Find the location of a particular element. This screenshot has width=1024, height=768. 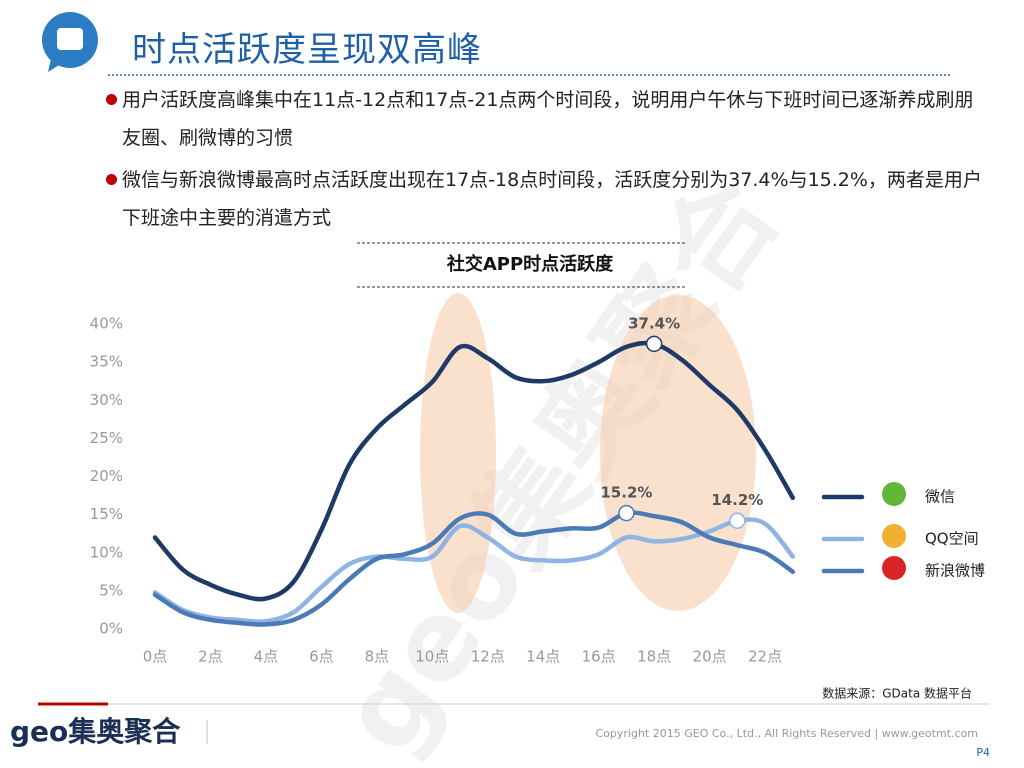

x-tick-label: 8点 is located at coordinates (377, 657).